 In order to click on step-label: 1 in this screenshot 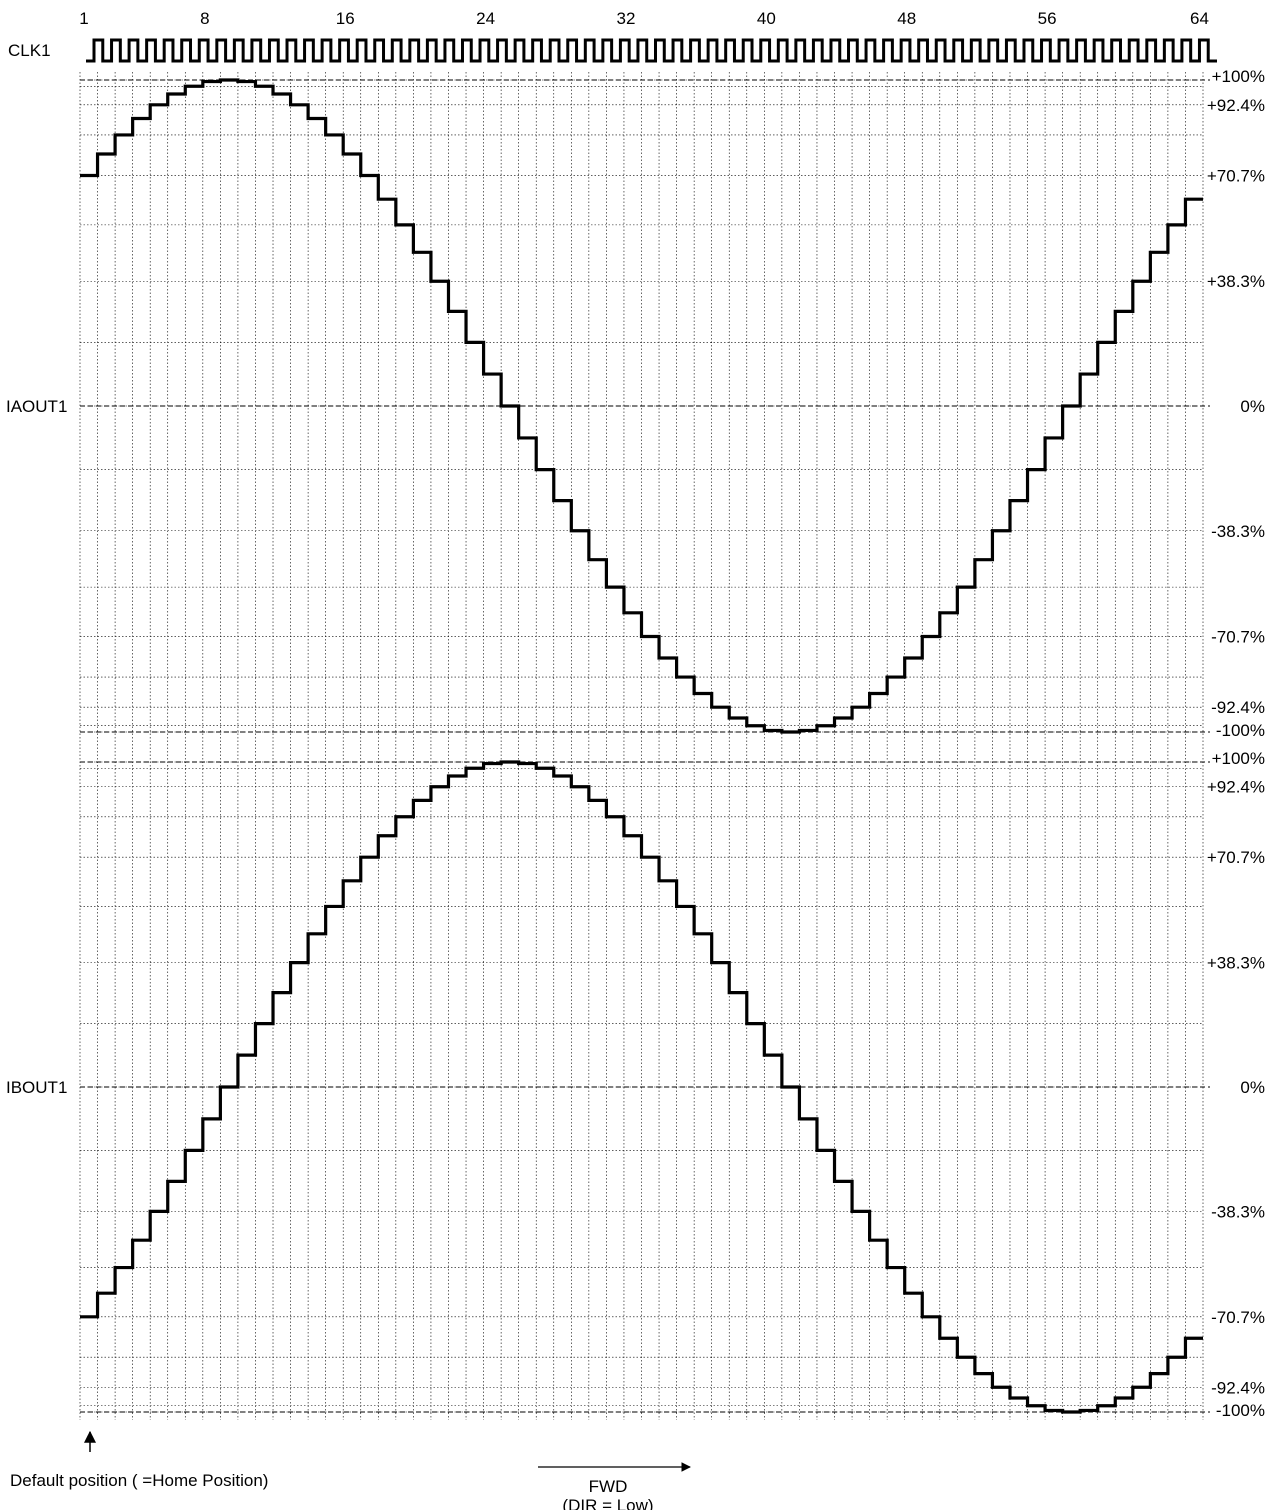, I will do `click(83, 18)`.